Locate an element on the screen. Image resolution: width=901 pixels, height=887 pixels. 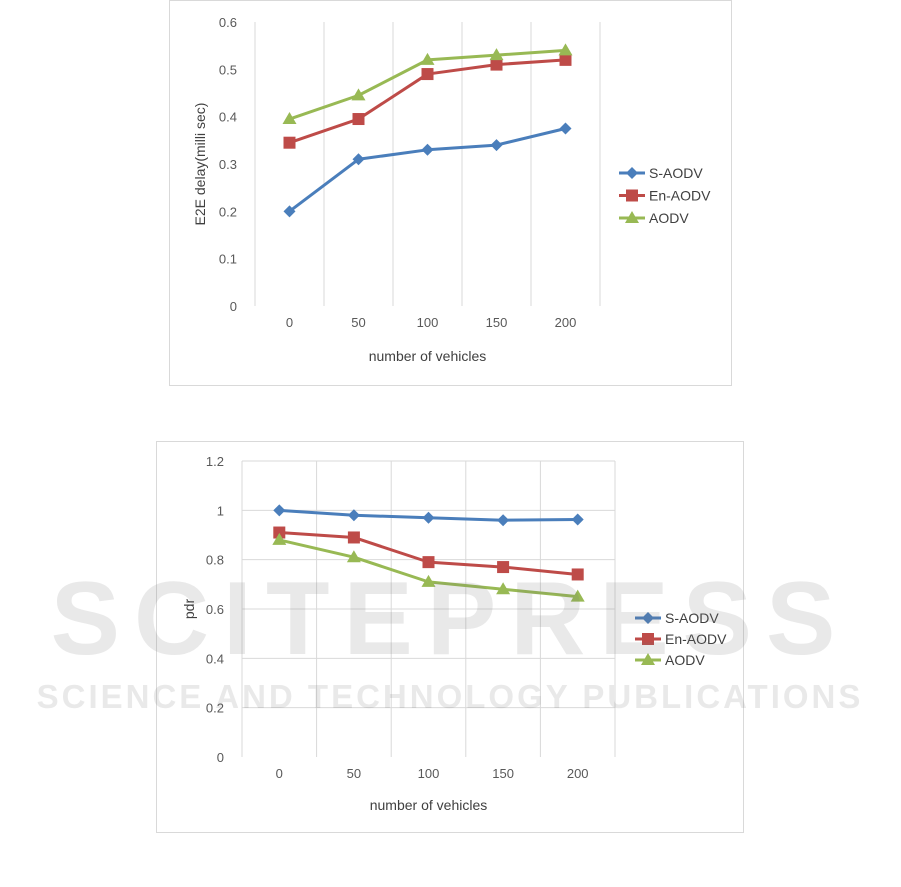
delay-legend-label: En-AODV is located at coordinates (680, 196).